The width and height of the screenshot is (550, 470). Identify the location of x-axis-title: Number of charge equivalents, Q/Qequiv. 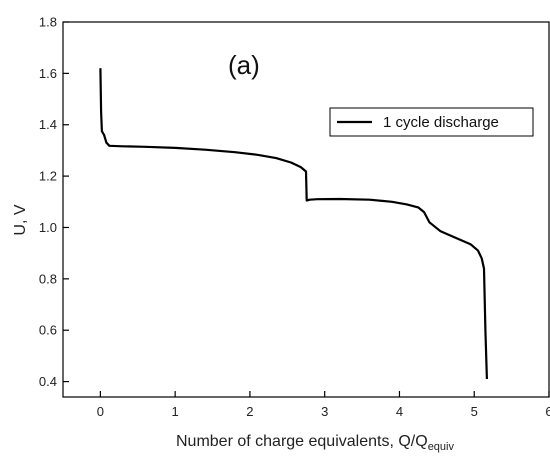
(315, 443).